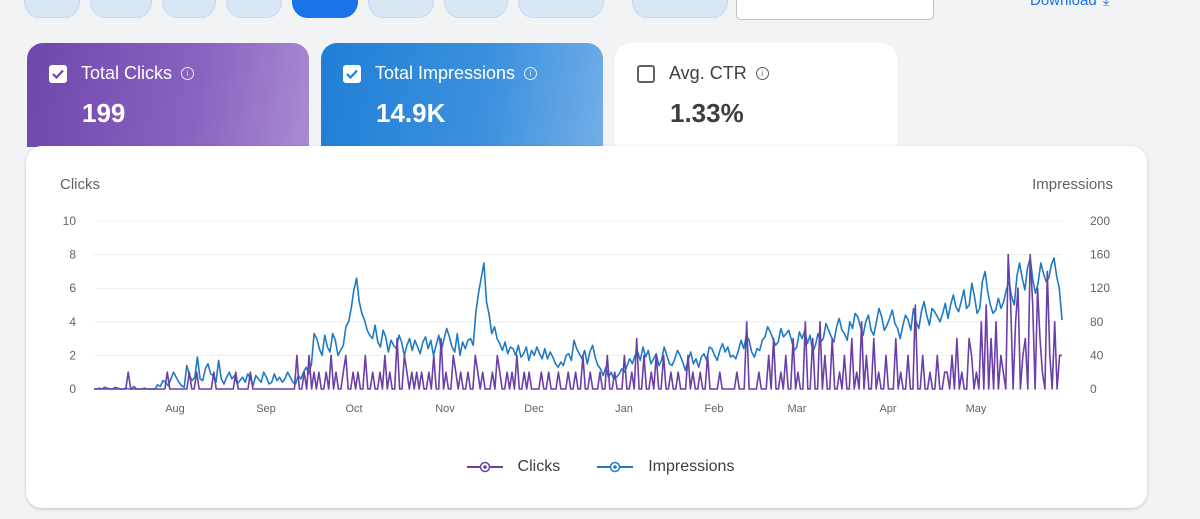 The image size is (1200, 519). Describe the element at coordinates (353, 409) in the screenshot. I see `x-axis-tick-label: Oct` at that location.